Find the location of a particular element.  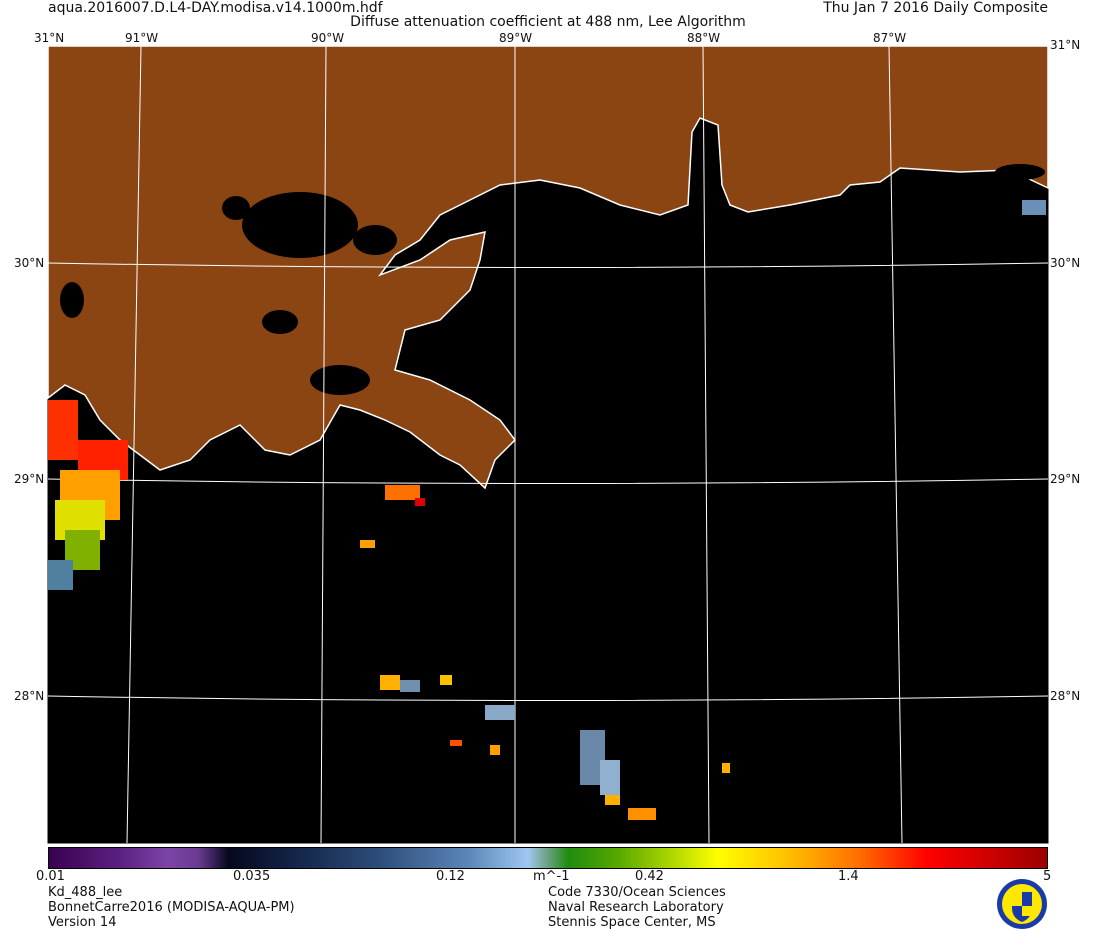

bay is located at coordinates (1020, 172).